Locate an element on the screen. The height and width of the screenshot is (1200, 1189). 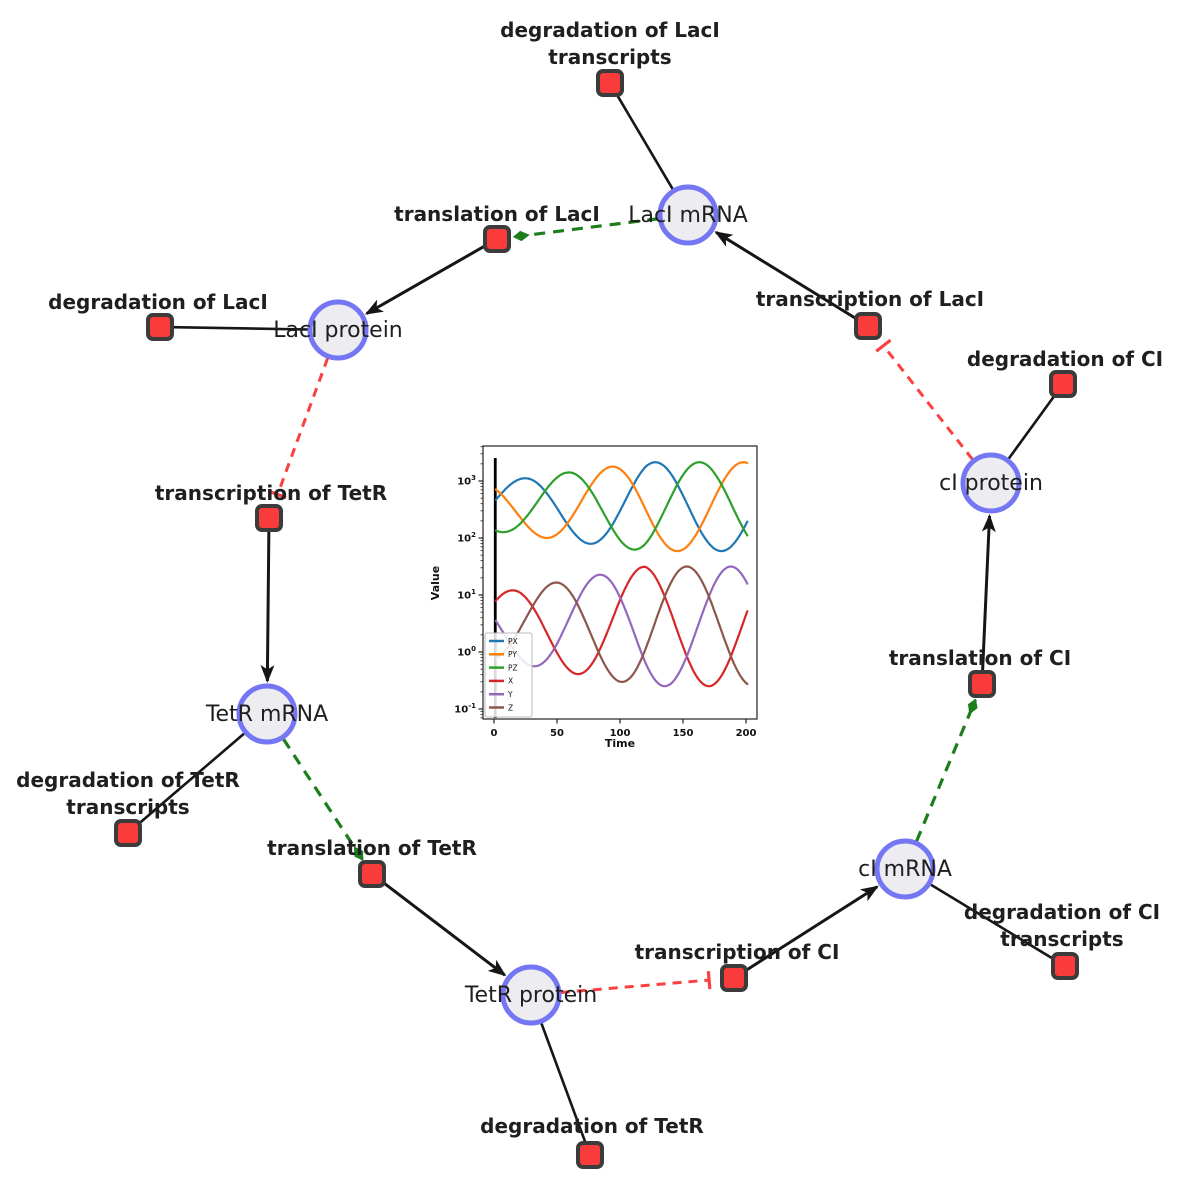
edge-arrow-transcription_ci-to-ci_mrna is located at coordinates (811, 928).